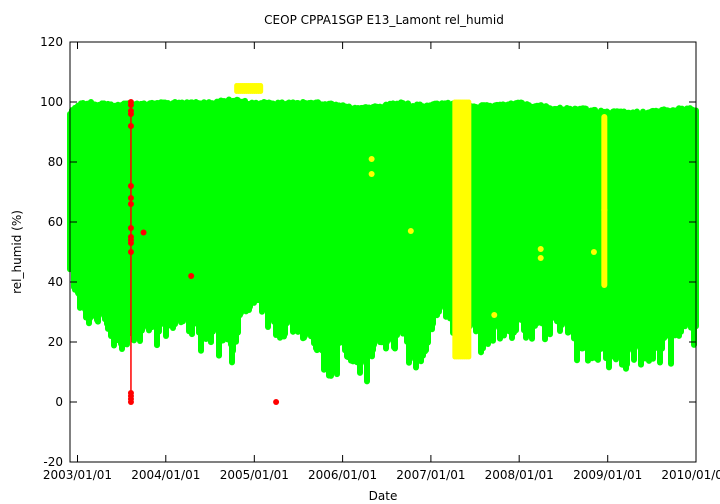  Describe the element at coordinates (384, 20) in the screenshot. I see `chart-title: CEOP CPPA1SGP E13_Lamont rel_humid` at that location.